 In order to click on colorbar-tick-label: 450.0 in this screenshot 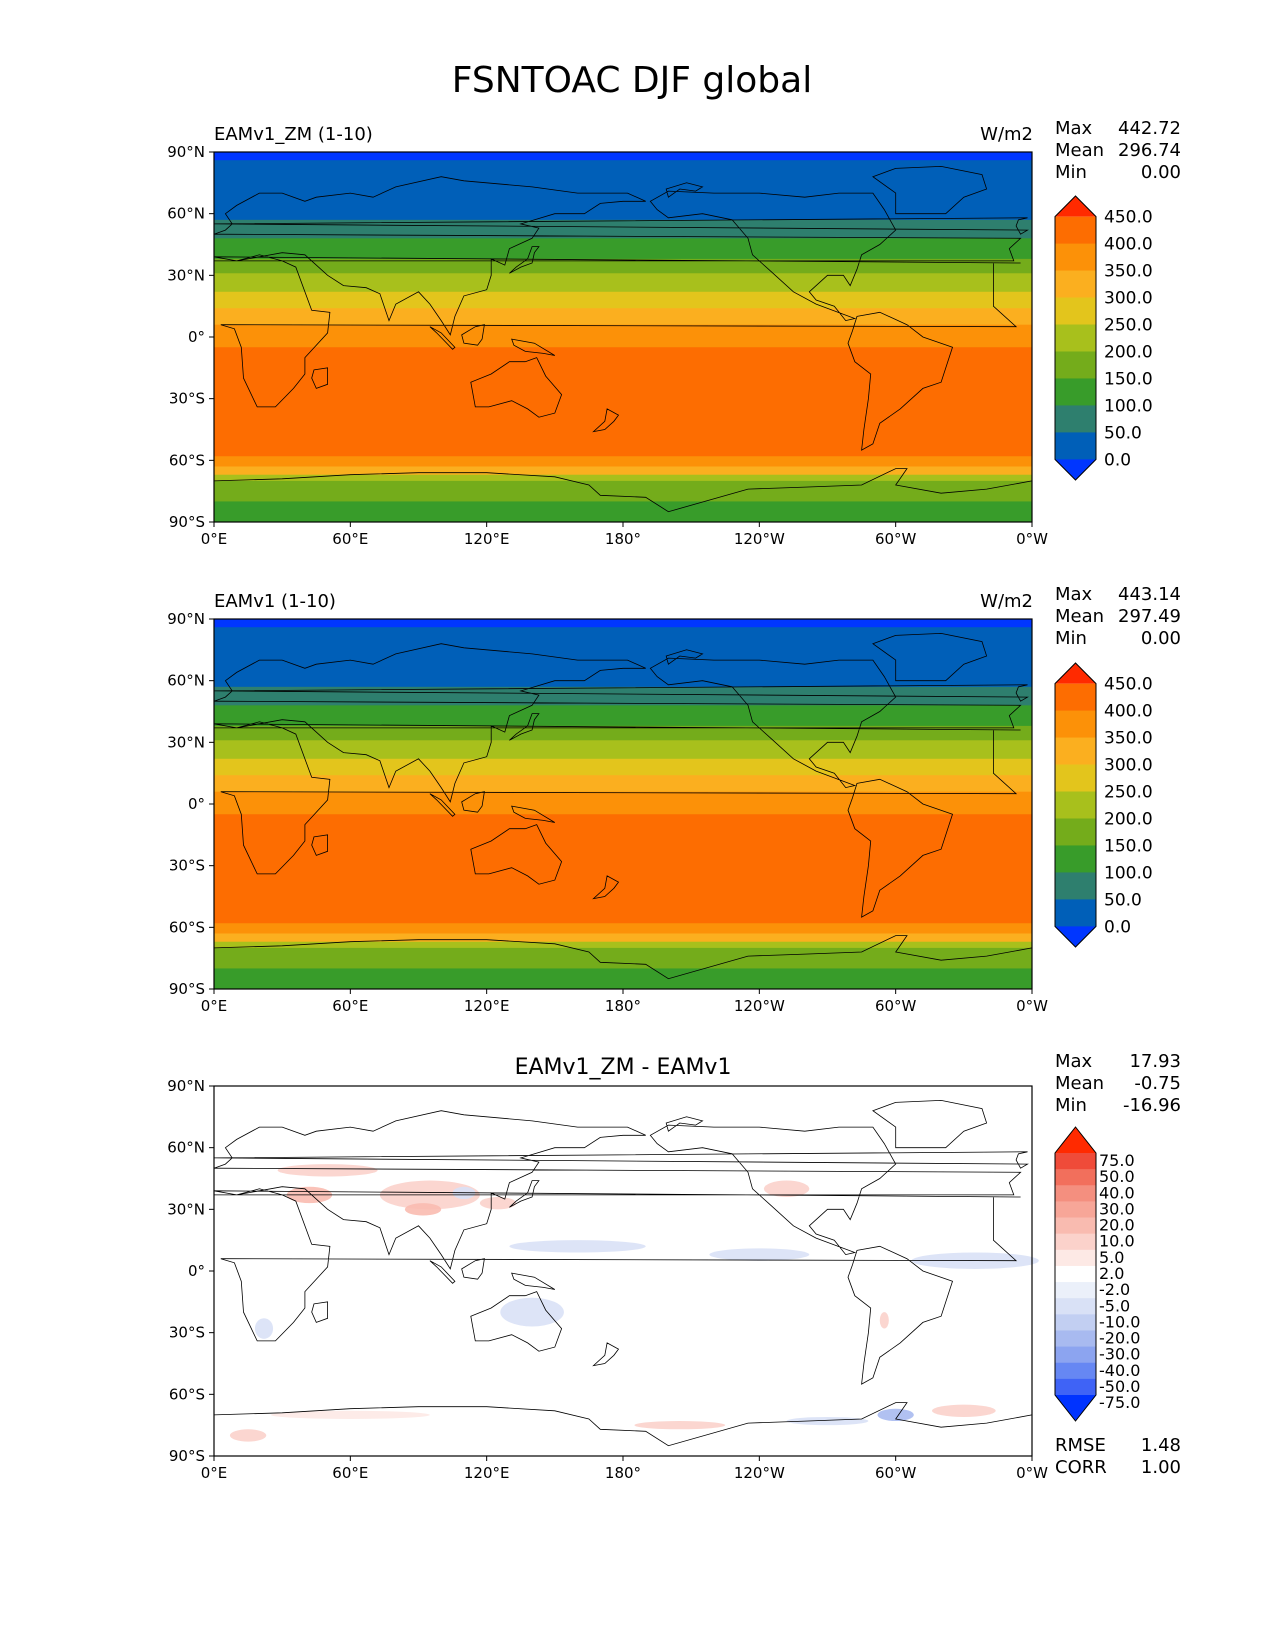, I will do `click(1128, 218)`.